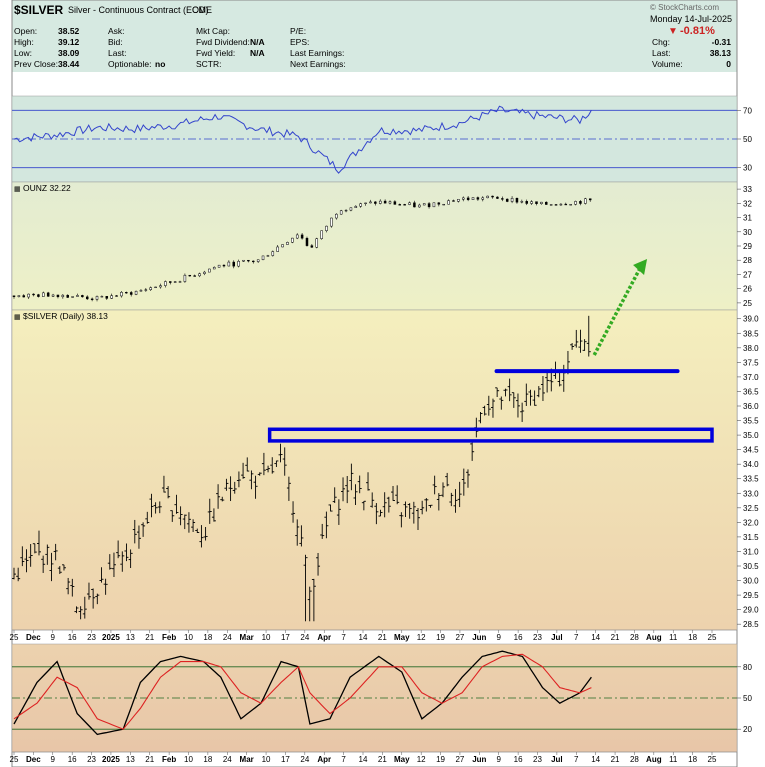 The width and height of the screenshot is (765, 767). What do you see at coordinates (691, 19) in the screenshot?
I see `date-label: Monday 14-Jul-2025` at bounding box center [691, 19].